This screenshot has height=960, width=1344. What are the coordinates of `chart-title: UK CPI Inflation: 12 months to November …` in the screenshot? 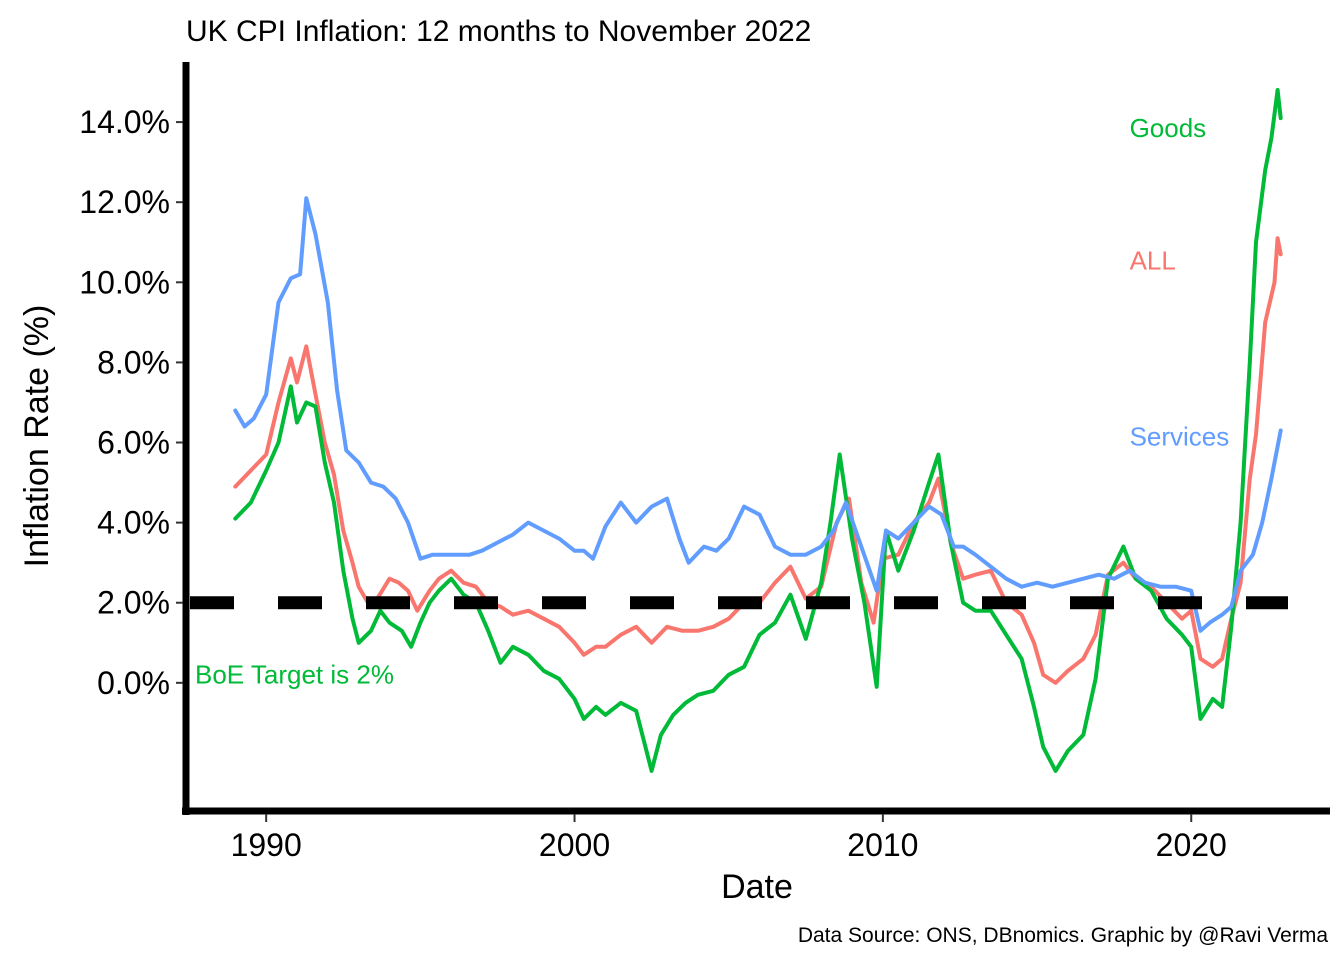 It's located at (498, 31).